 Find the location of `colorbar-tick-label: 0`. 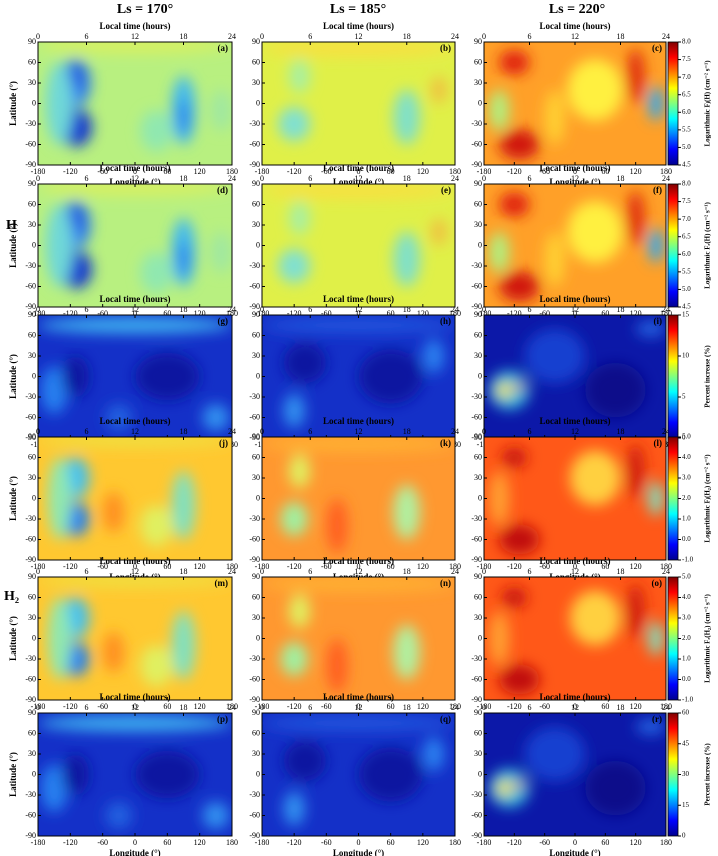

colorbar-tick-label: 0 is located at coordinates (684, 836).